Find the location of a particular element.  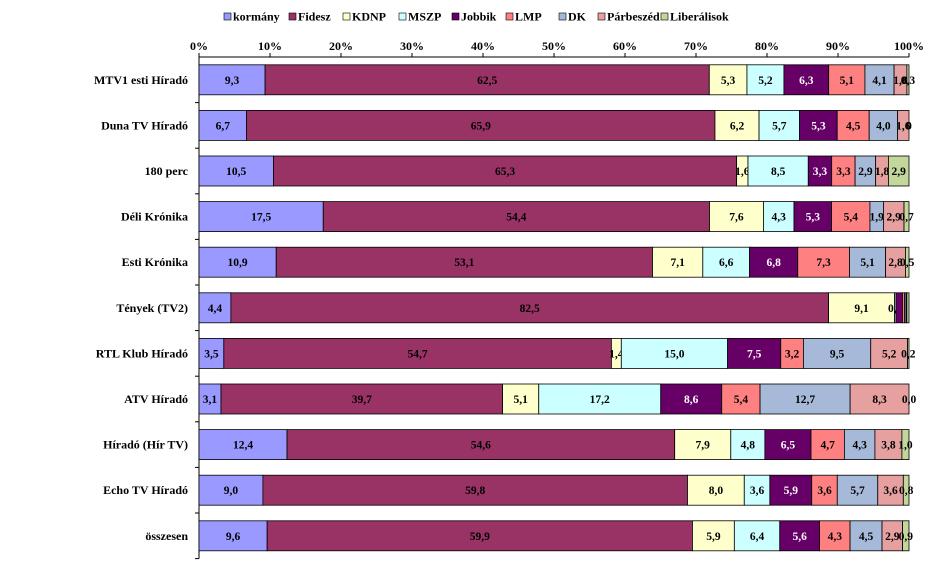

data-label: 0,3 is located at coordinates (908, 81).